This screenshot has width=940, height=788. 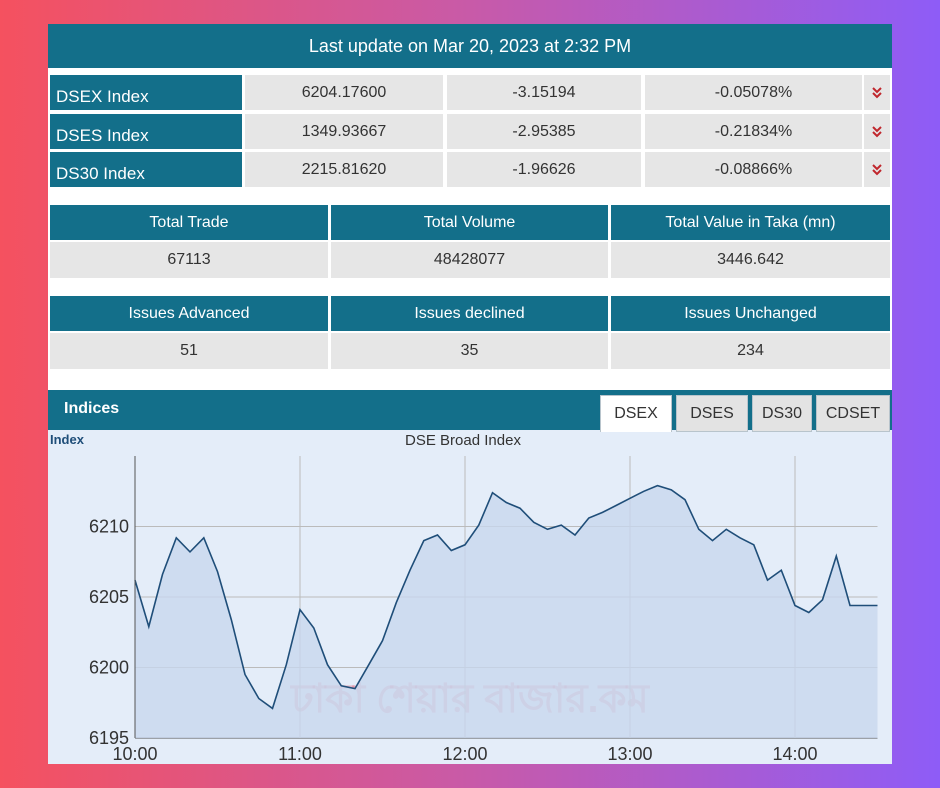 I want to click on table-value: 48428077, so click(x=469, y=260).